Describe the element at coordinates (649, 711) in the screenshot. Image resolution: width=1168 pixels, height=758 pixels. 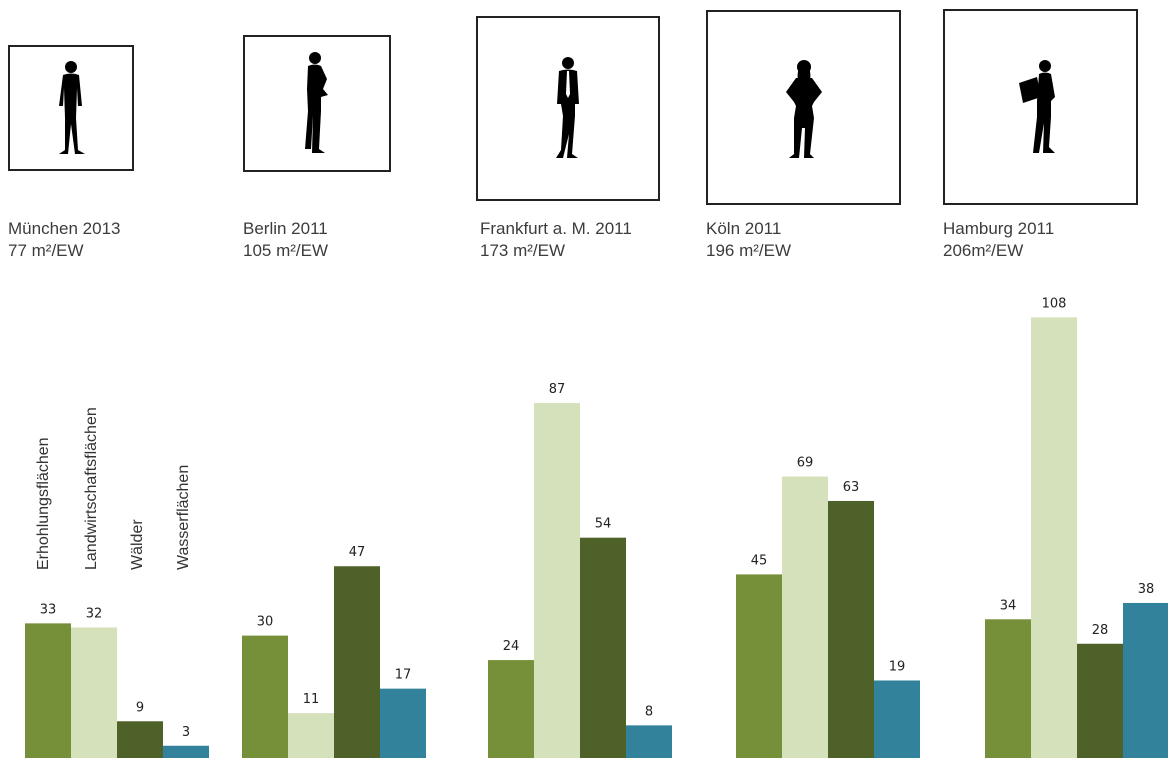
I see `bar-value-label: 8` at that location.